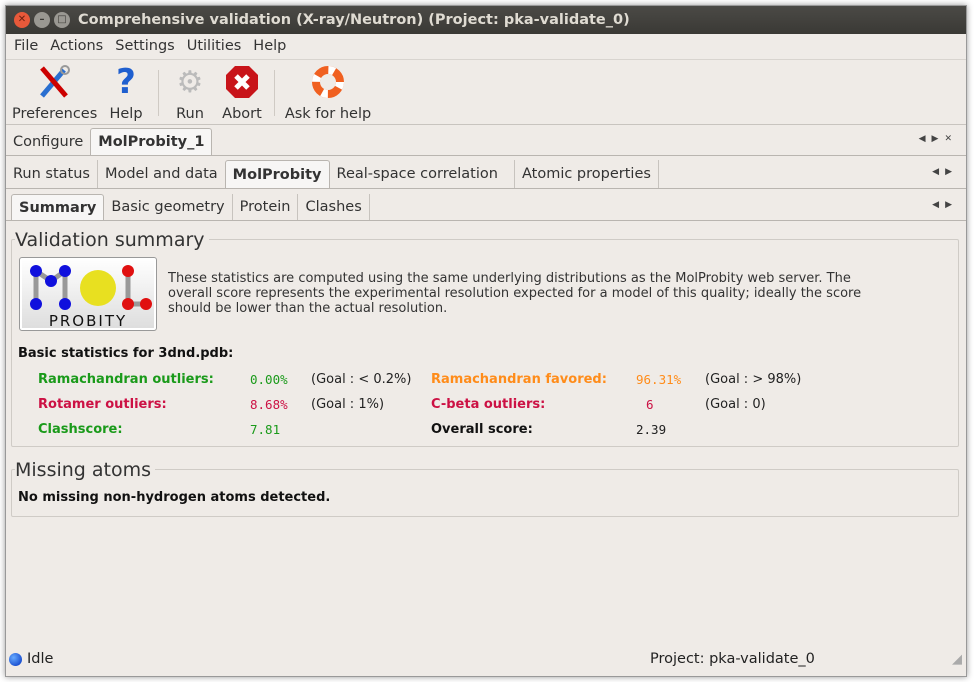 This screenshot has width=974, height=682. Describe the element at coordinates (26, 46) in the screenshot. I see `menu-file: File` at that location.